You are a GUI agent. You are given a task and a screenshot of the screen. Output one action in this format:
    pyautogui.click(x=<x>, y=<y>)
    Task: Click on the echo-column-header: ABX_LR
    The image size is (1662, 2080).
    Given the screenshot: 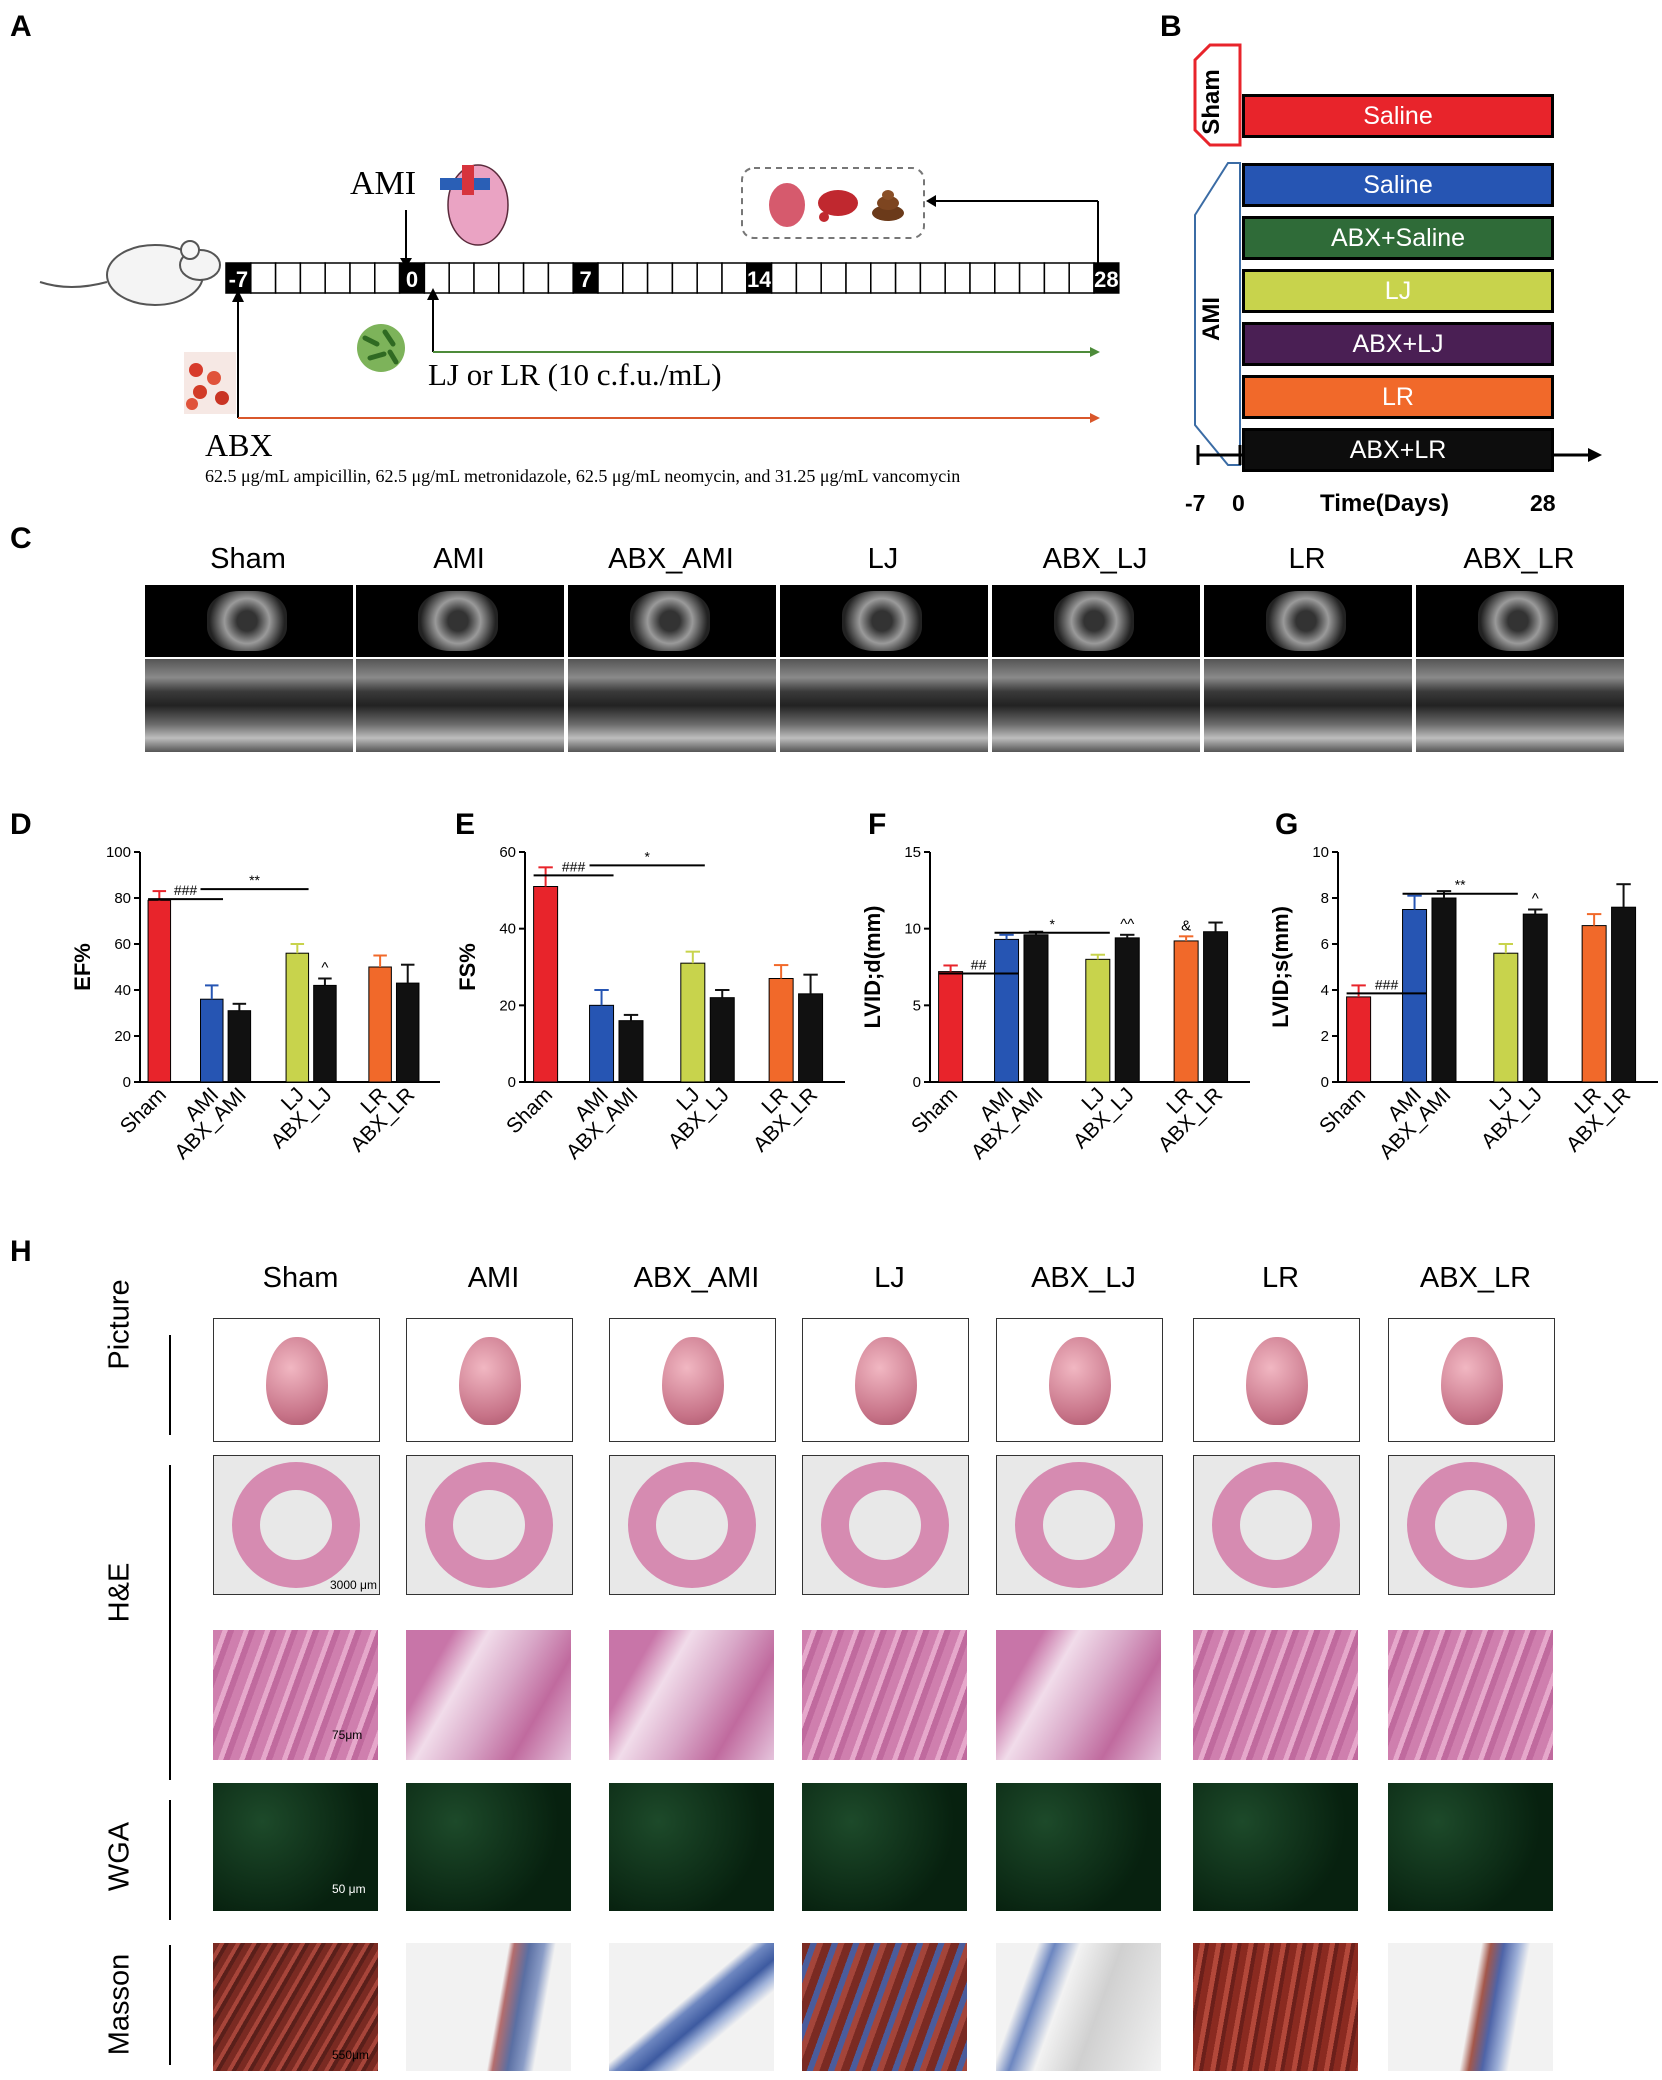 What is the action you would take?
    pyautogui.click(x=1519, y=559)
    